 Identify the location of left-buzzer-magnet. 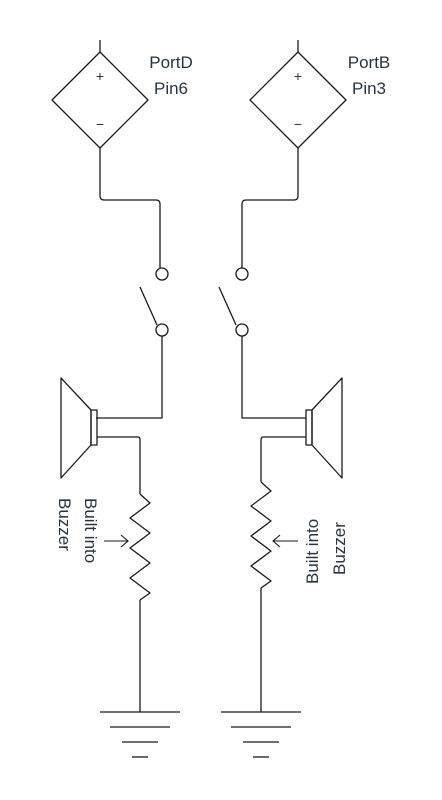
(94, 427).